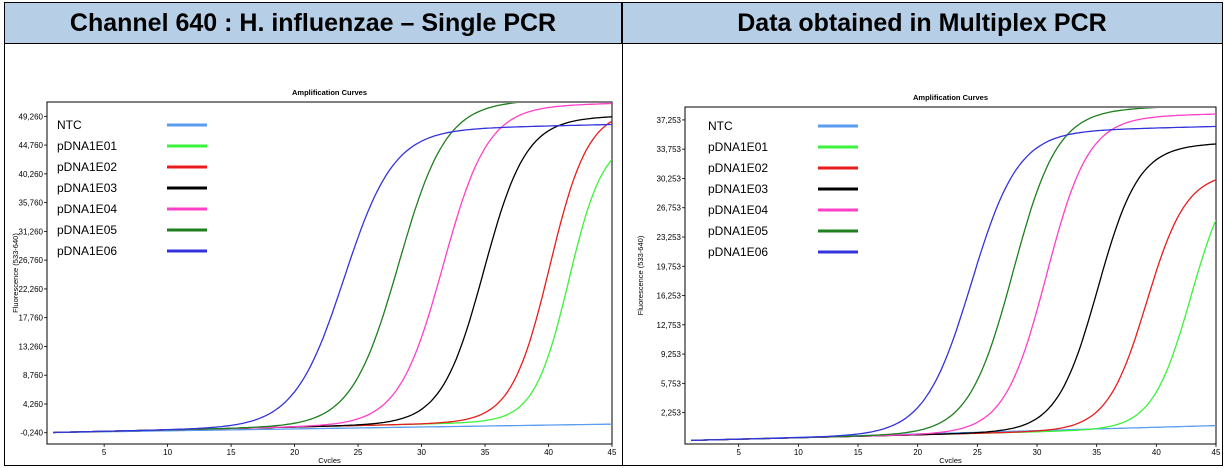 The height and width of the screenshot is (468, 1226). I want to click on y-tick-label: 40,260, so click(31, 174).